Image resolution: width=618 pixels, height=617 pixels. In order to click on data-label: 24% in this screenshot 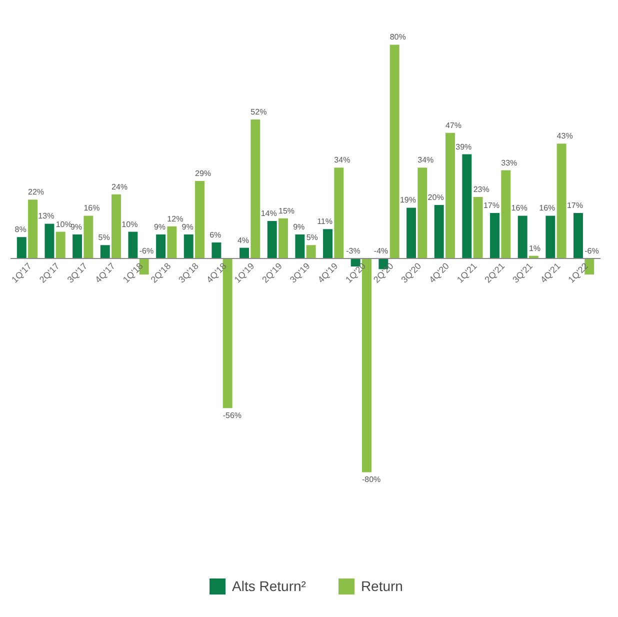, I will do `click(120, 187)`.